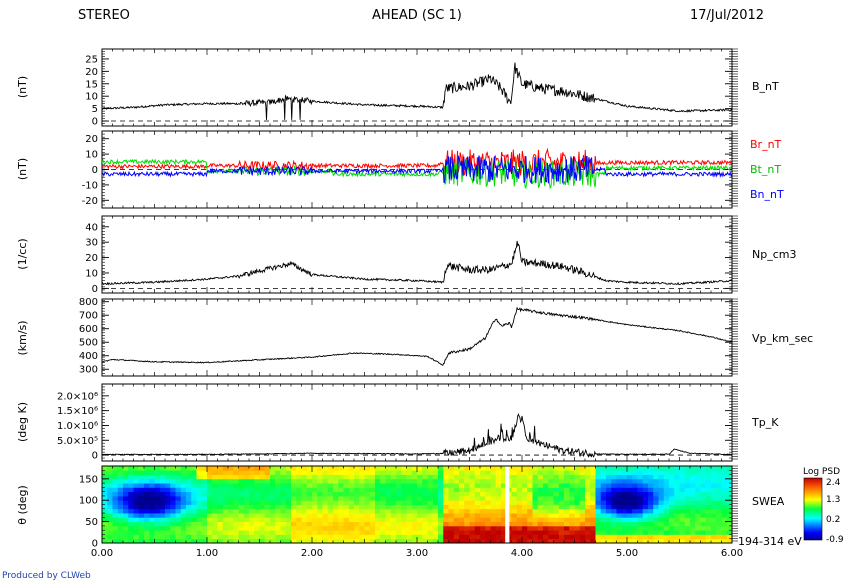 Image resolution: width=864 pixels, height=584 pixels. I want to click on series-path, so click(417, 263).